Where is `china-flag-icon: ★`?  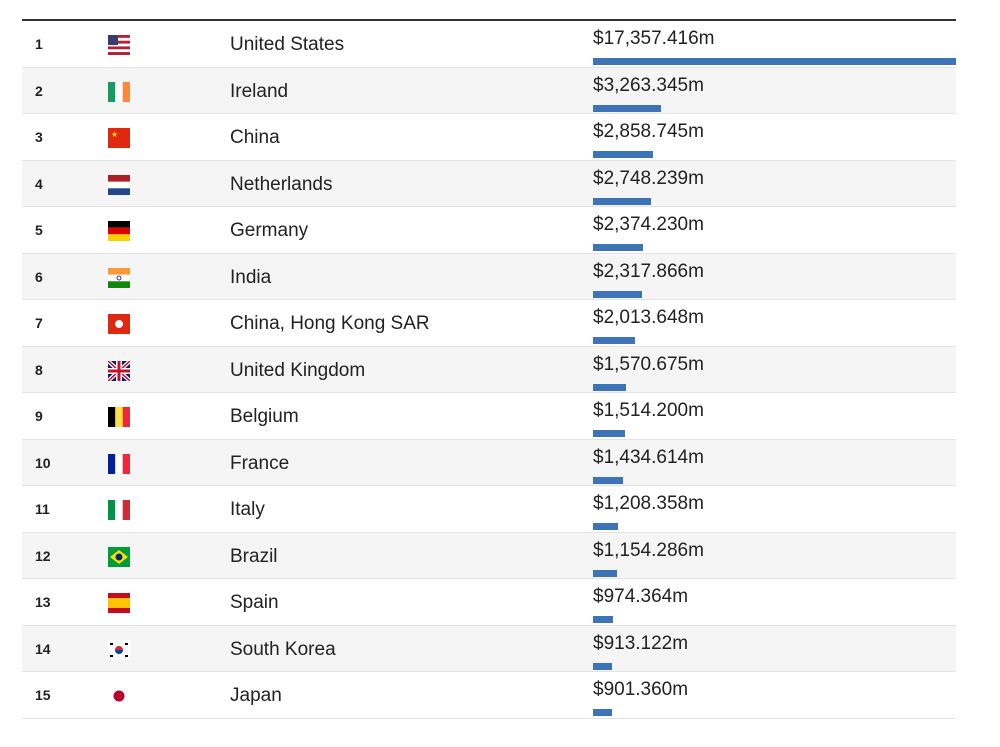
china-flag-icon: ★ is located at coordinates (119, 138).